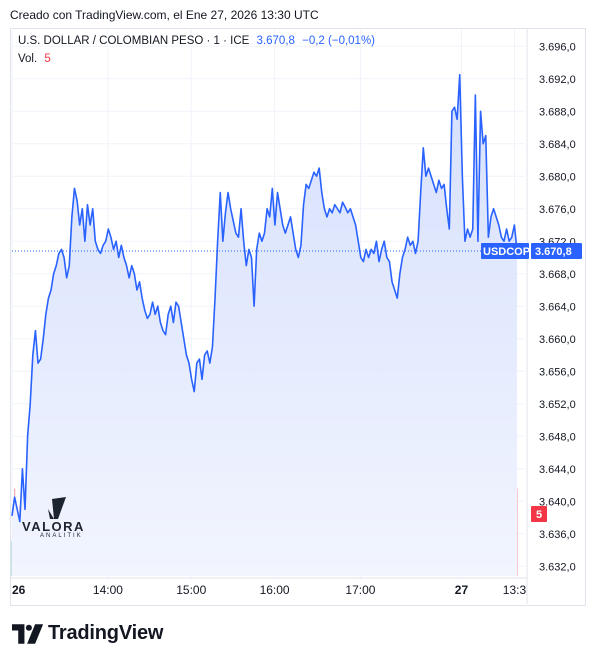  What do you see at coordinates (19, 590) in the screenshot?
I see `x-tick-label: 26` at bounding box center [19, 590].